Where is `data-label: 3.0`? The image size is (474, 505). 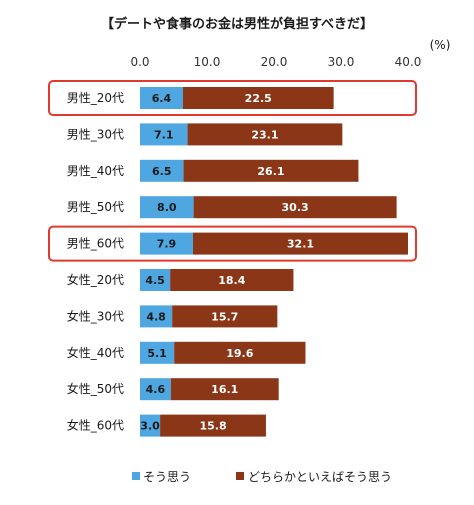 data-label: 3.0 is located at coordinates (150, 426).